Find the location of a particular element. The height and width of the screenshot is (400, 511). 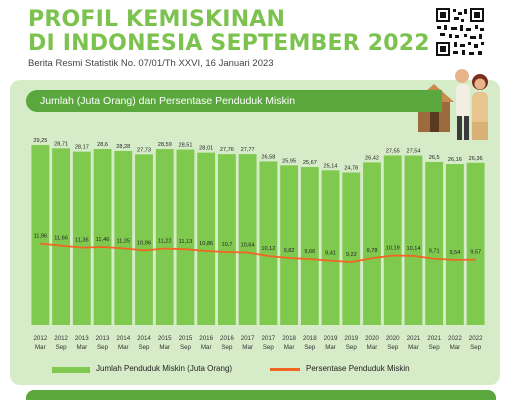

bar-value-label: 27,73 is located at coordinates (144, 150).